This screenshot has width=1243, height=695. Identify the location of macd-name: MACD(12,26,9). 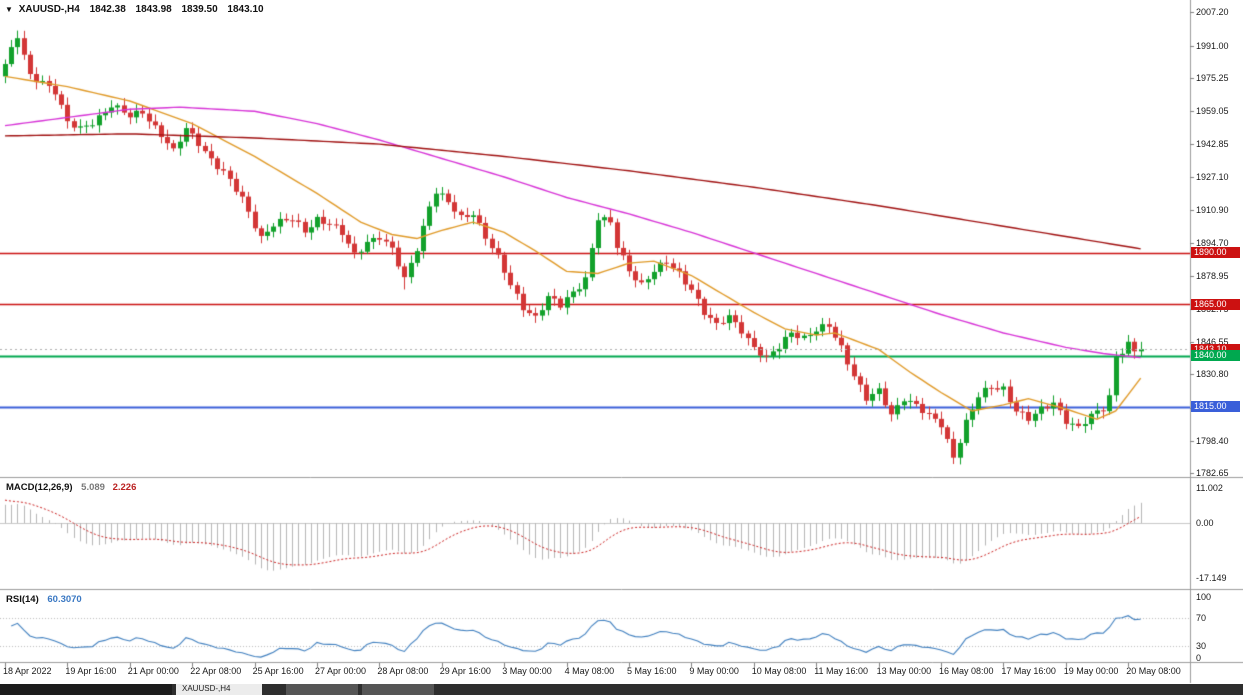
(39, 487).